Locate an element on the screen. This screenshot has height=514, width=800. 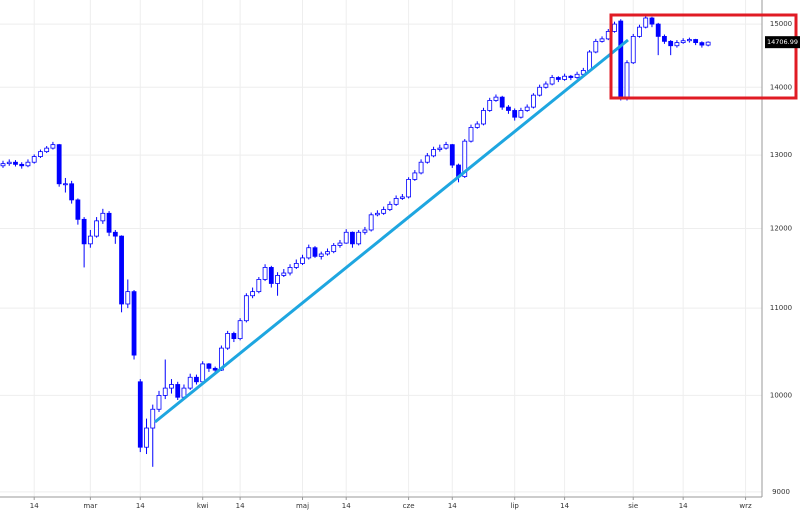
y-tick-label: 14000 is located at coordinates (781, 87).